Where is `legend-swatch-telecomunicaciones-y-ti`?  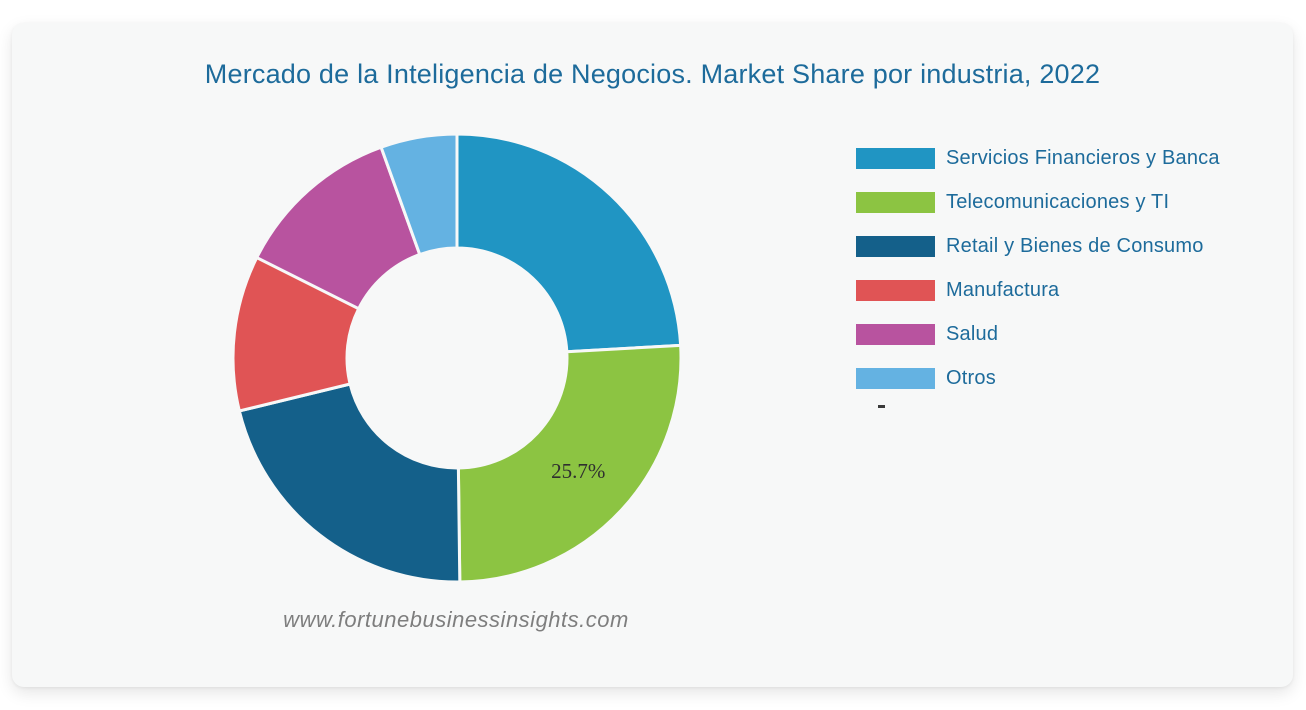 legend-swatch-telecomunicaciones-y-ti is located at coordinates (895, 202).